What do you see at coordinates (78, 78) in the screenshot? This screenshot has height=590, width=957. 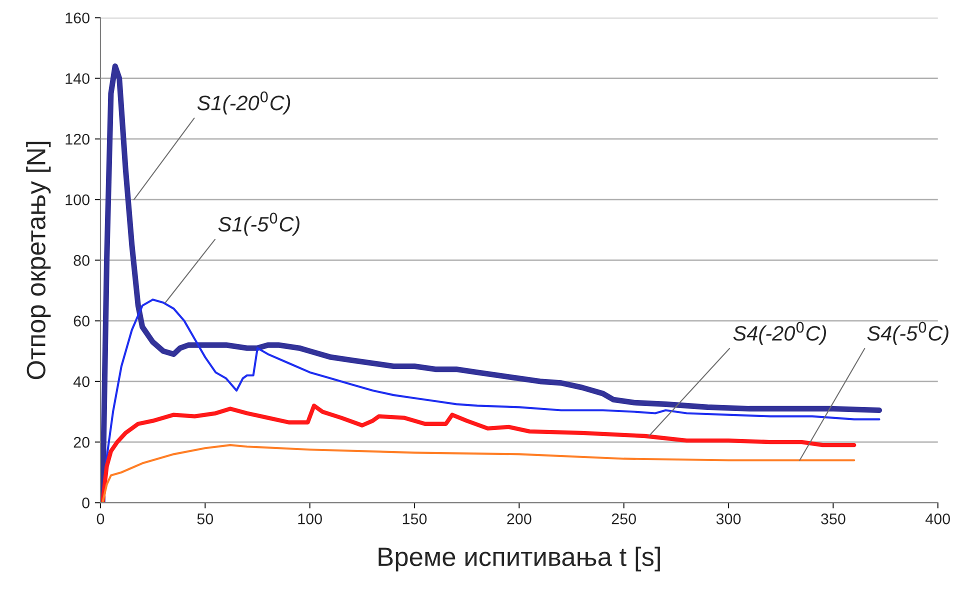 I see `y-tick-label: 140` at bounding box center [78, 78].